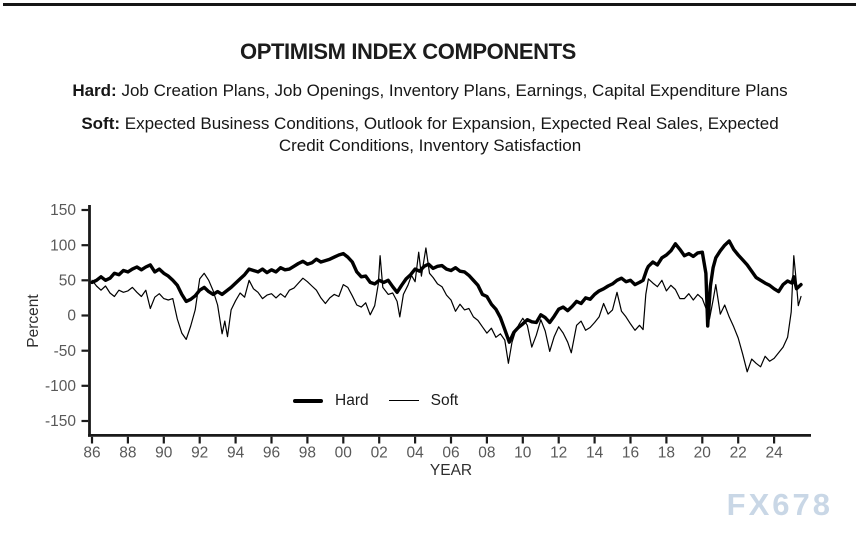  I want to click on y-tick-label: -150, so click(60, 421).